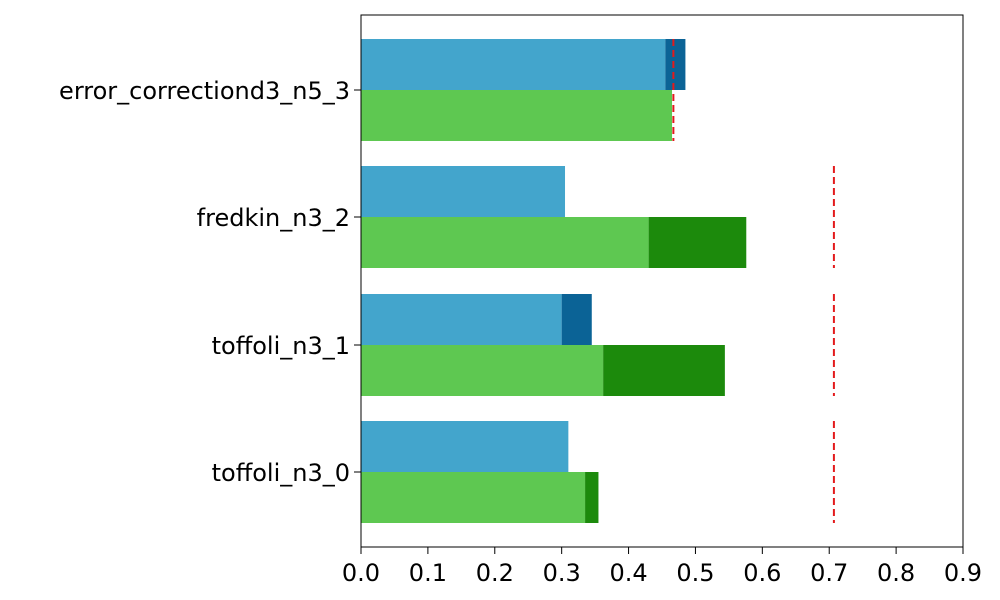  Describe the element at coordinates (281, 473) in the screenshot. I see `category-label: toffoli_n3_0` at that location.